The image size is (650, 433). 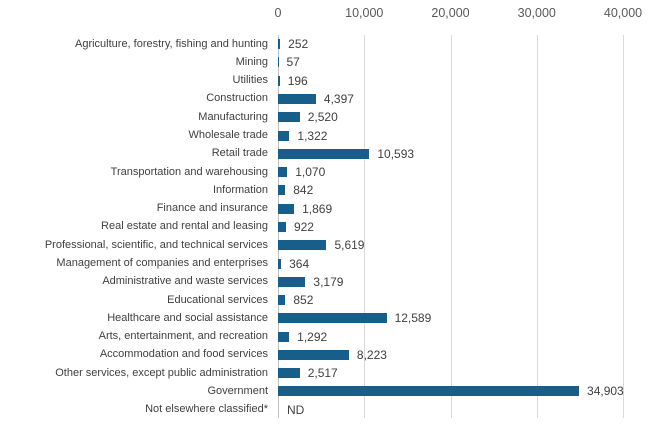 What do you see at coordinates (251, 61) in the screenshot?
I see `category-label: Mining` at bounding box center [251, 61].